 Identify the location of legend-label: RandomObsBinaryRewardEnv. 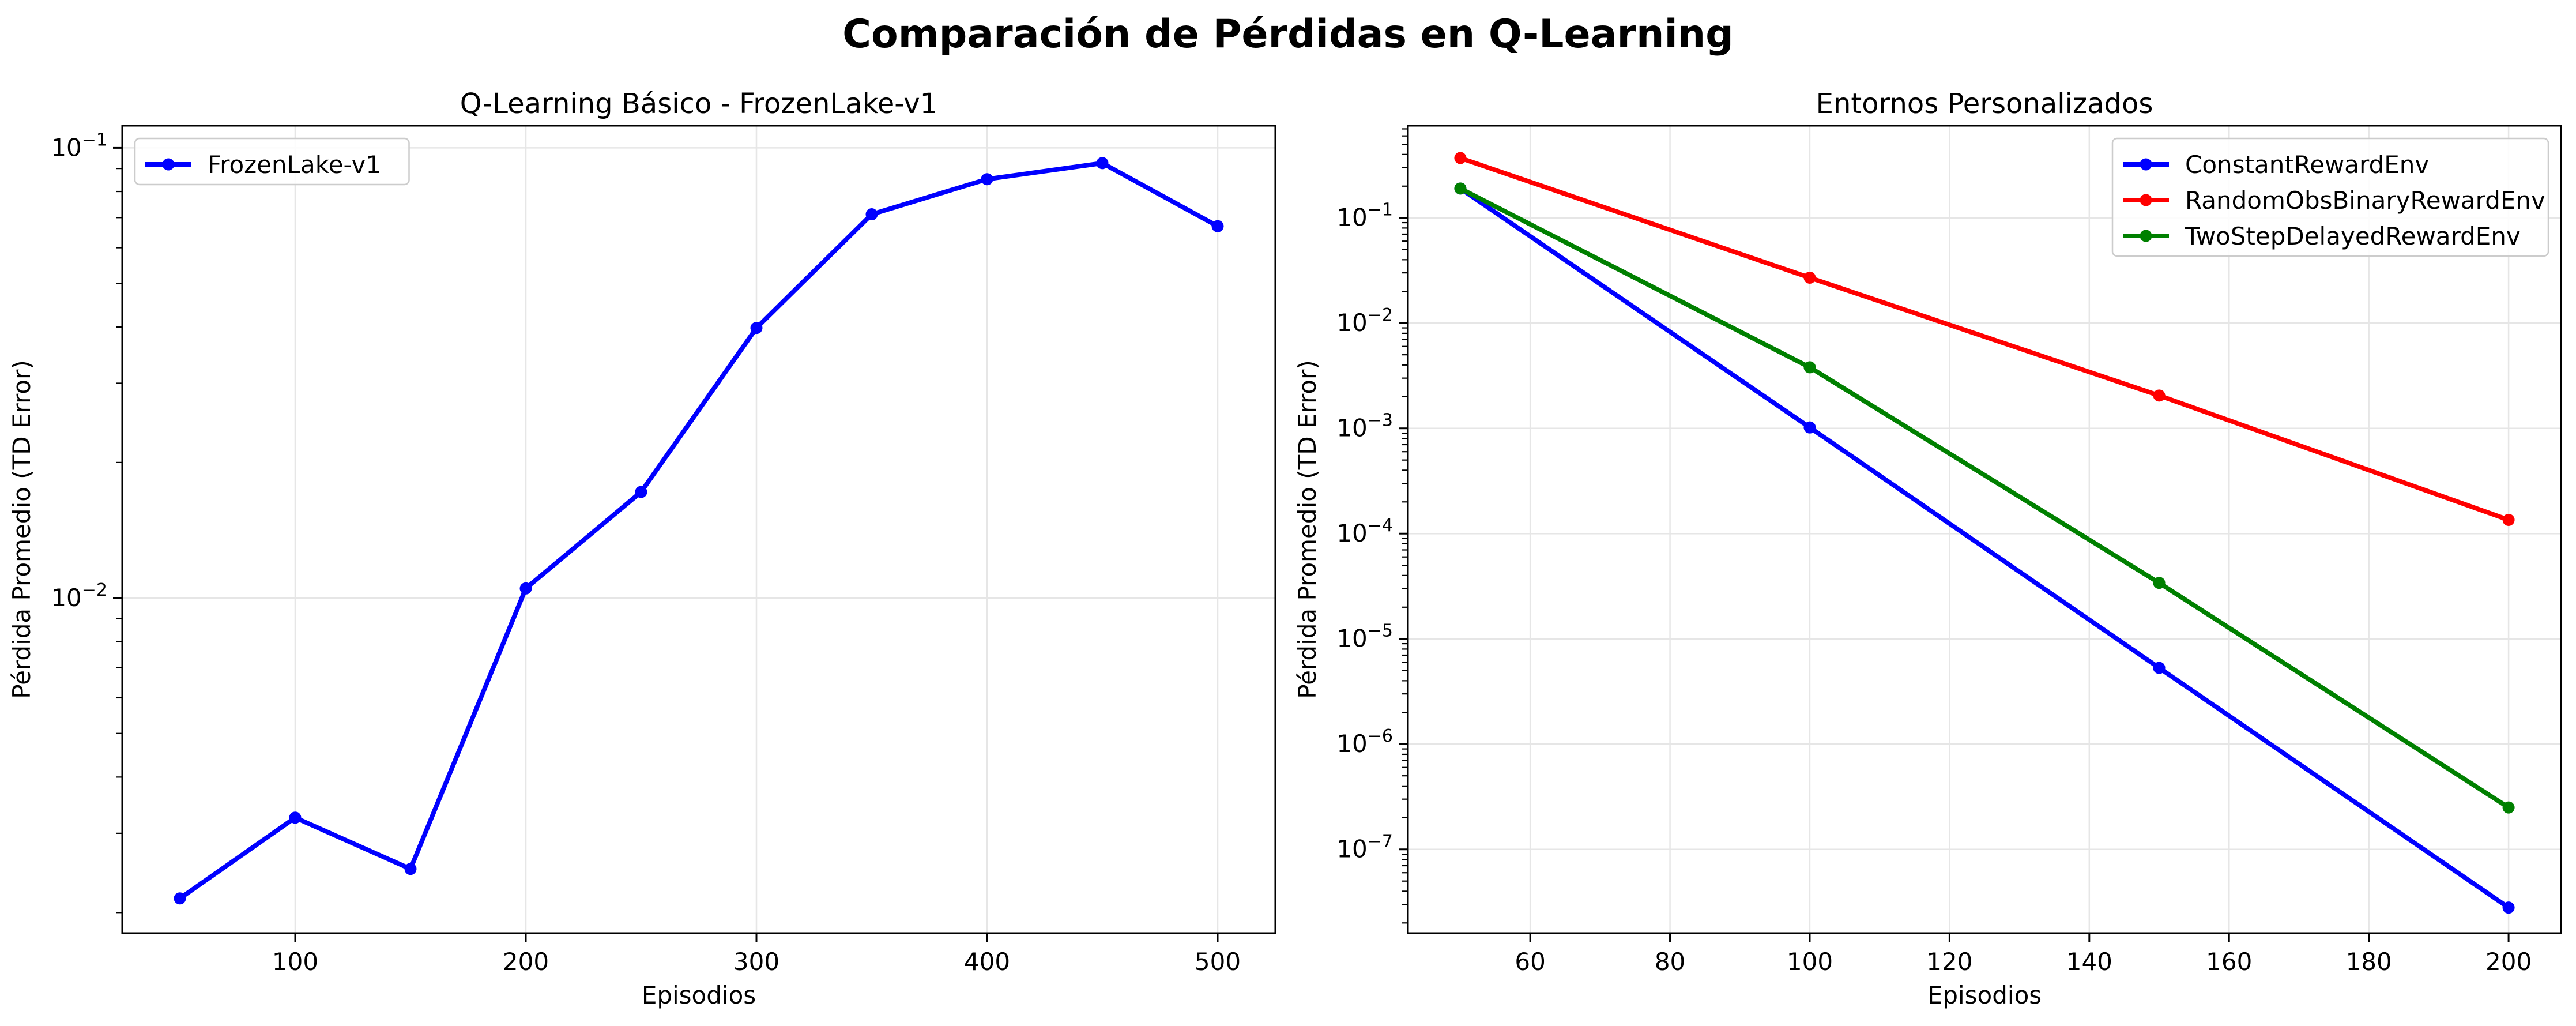
(2365, 200).